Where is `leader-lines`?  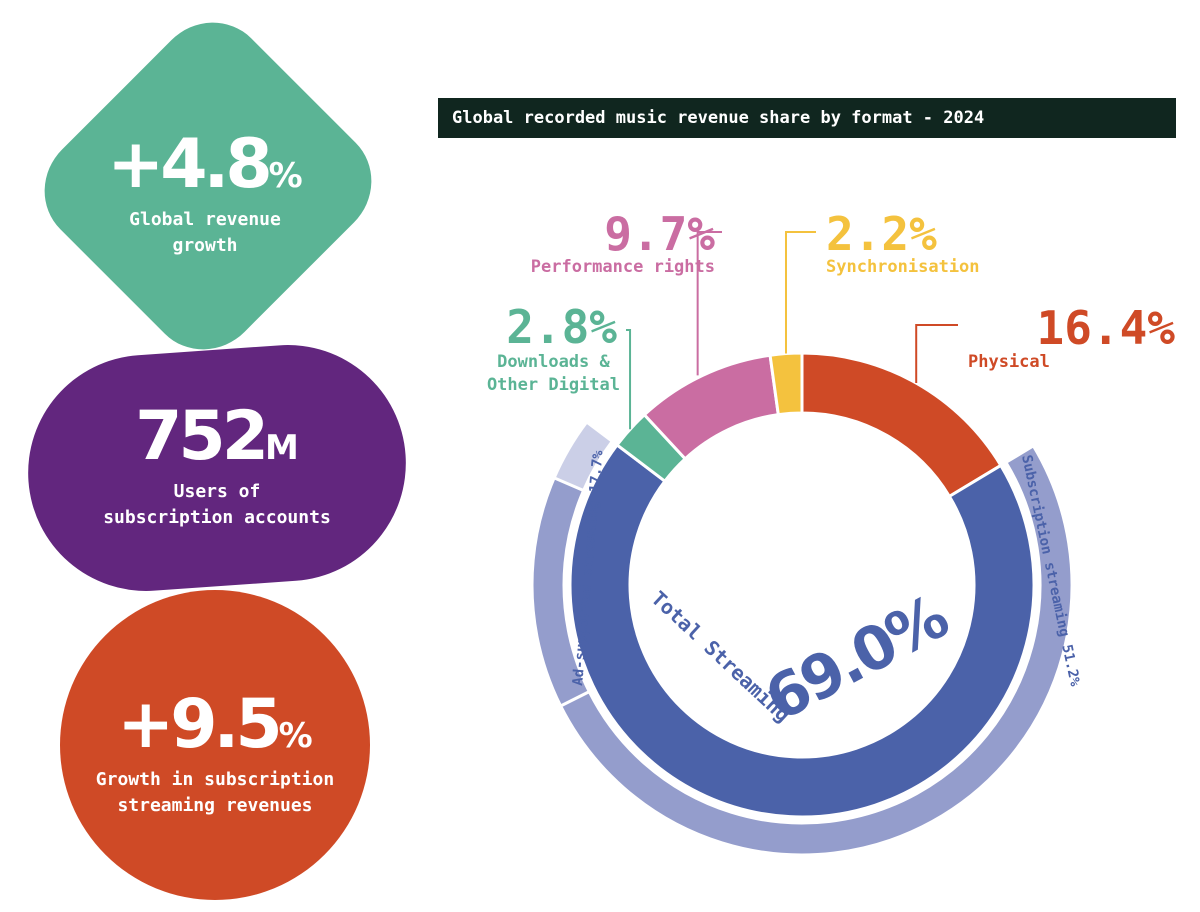
leader-lines is located at coordinates (792, 330).